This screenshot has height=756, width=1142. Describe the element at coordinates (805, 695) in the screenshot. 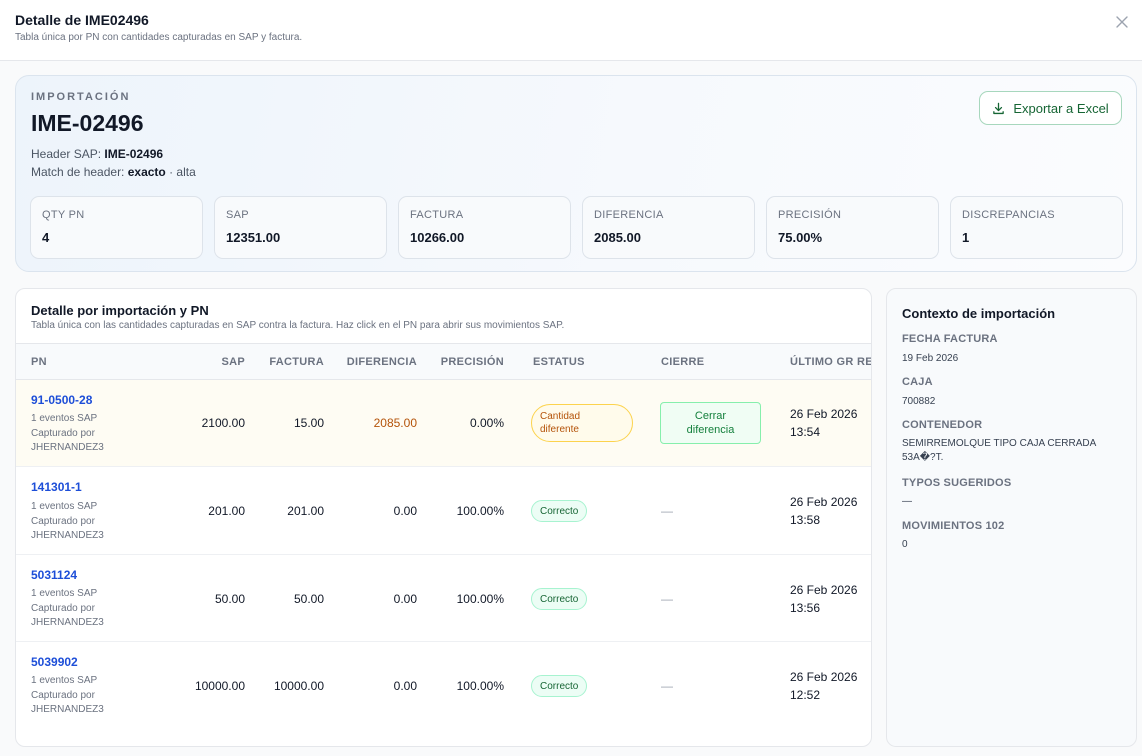

I see `last-gr-time: 12:52` at that location.